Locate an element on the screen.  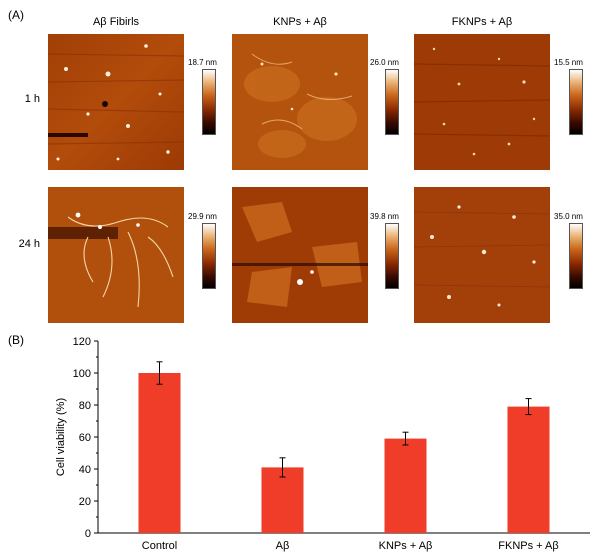
x-tick-label: Control is located at coordinates (159, 546).